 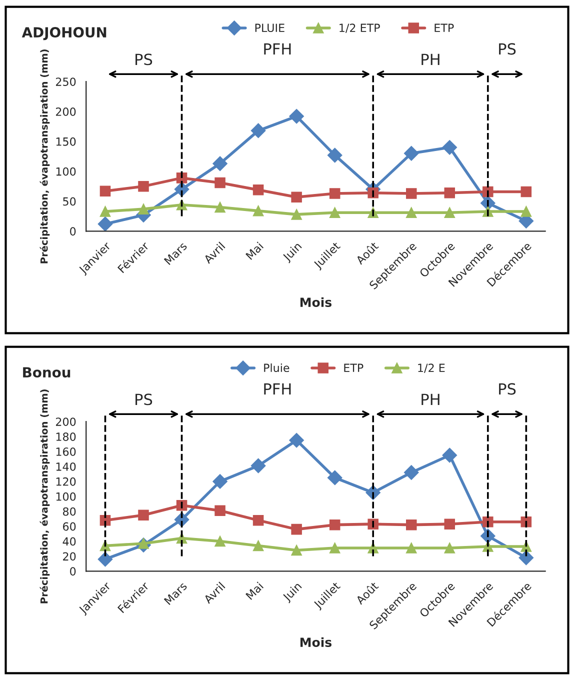 What do you see at coordinates (69, 201) in the screenshot?
I see `y-tick-label: 50` at bounding box center [69, 201].